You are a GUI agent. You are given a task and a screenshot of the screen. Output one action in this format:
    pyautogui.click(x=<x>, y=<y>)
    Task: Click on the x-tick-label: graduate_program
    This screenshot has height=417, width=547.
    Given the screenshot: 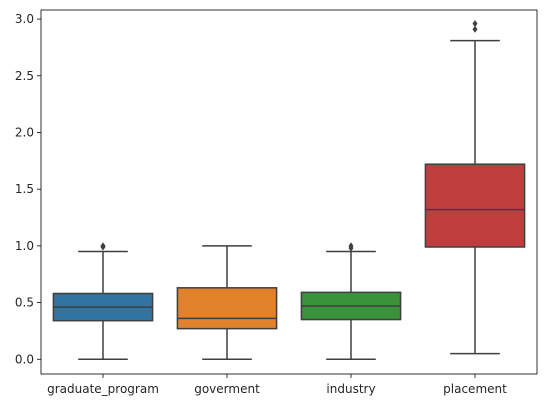 What is the action you would take?
    pyautogui.click(x=103, y=389)
    